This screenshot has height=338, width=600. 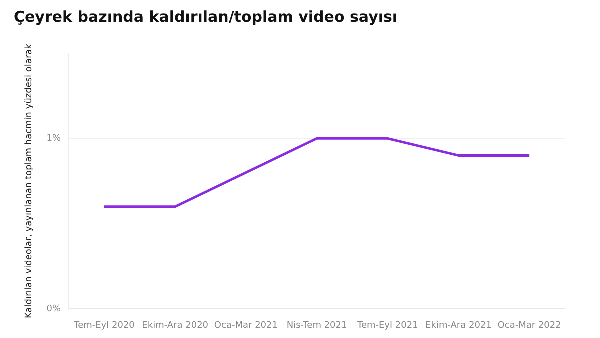 I want to click on chart-title: Çeyrek bazında kaldırılan/toplam video sayısı, so click(x=206, y=17).